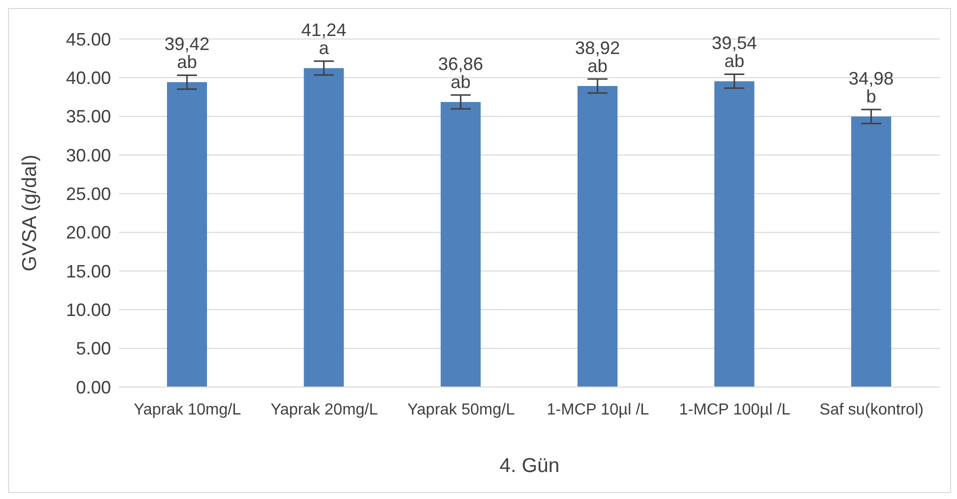  What do you see at coordinates (461, 409) in the screenshot?
I see `x-tick-label: Yaprak 50mg/L` at bounding box center [461, 409].